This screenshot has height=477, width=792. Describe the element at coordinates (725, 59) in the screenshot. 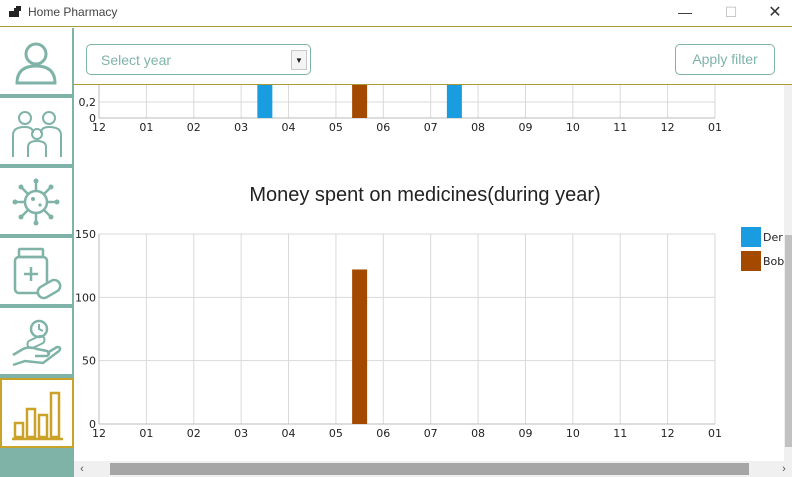

I see `apply-filter-button: Apply filter` at that location.